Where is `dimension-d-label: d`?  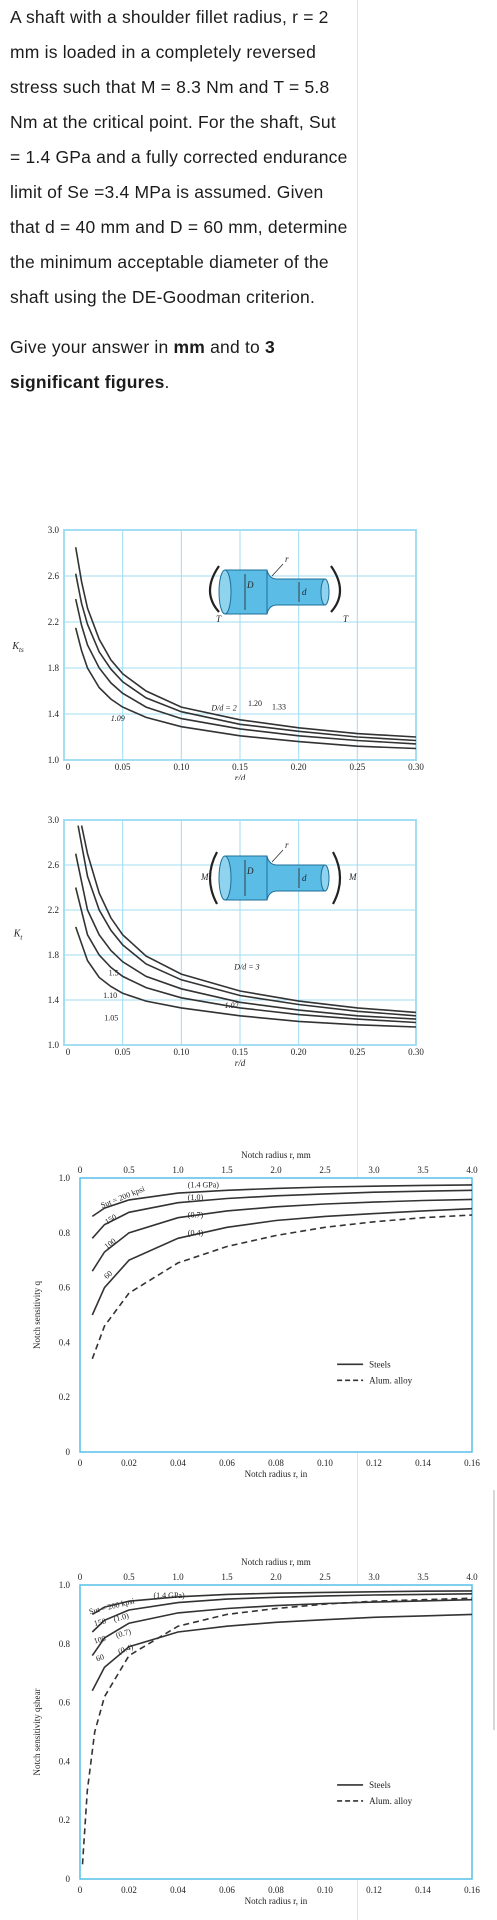
dimension-d-label: d is located at coordinates (304, 592).